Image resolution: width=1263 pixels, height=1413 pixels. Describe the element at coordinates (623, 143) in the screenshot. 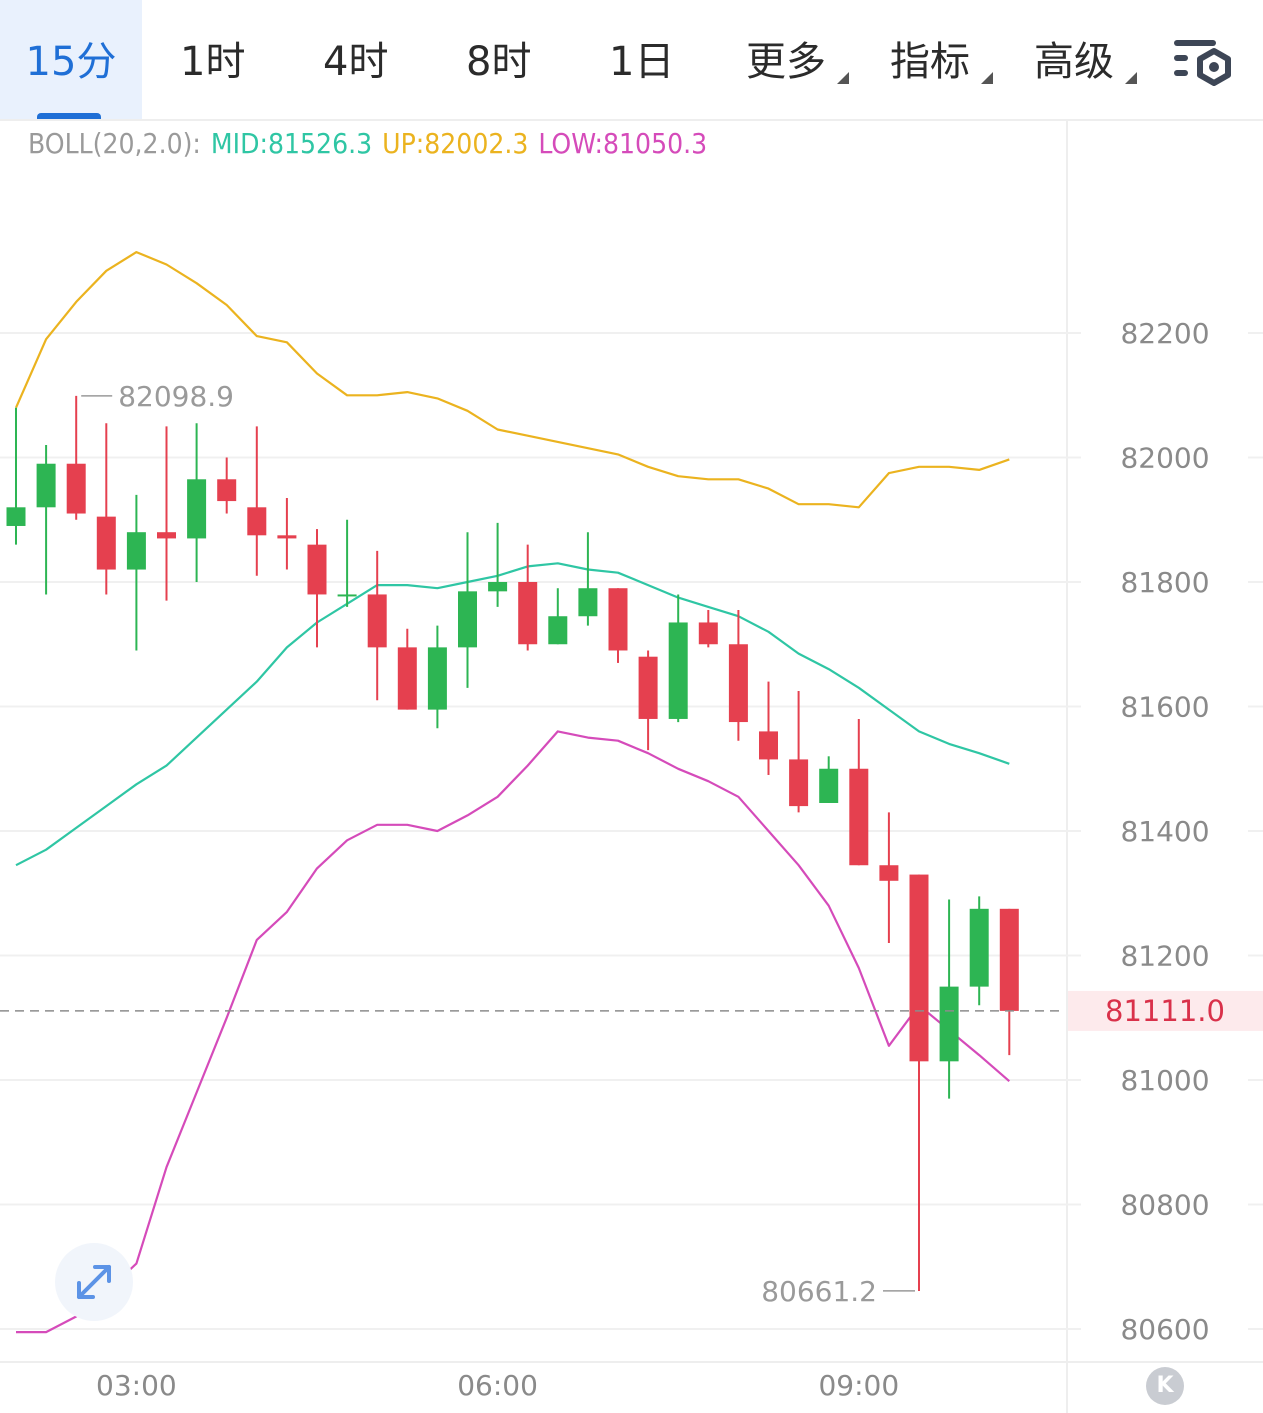

I see `legend-low-value: LOW:81050.3` at that location.